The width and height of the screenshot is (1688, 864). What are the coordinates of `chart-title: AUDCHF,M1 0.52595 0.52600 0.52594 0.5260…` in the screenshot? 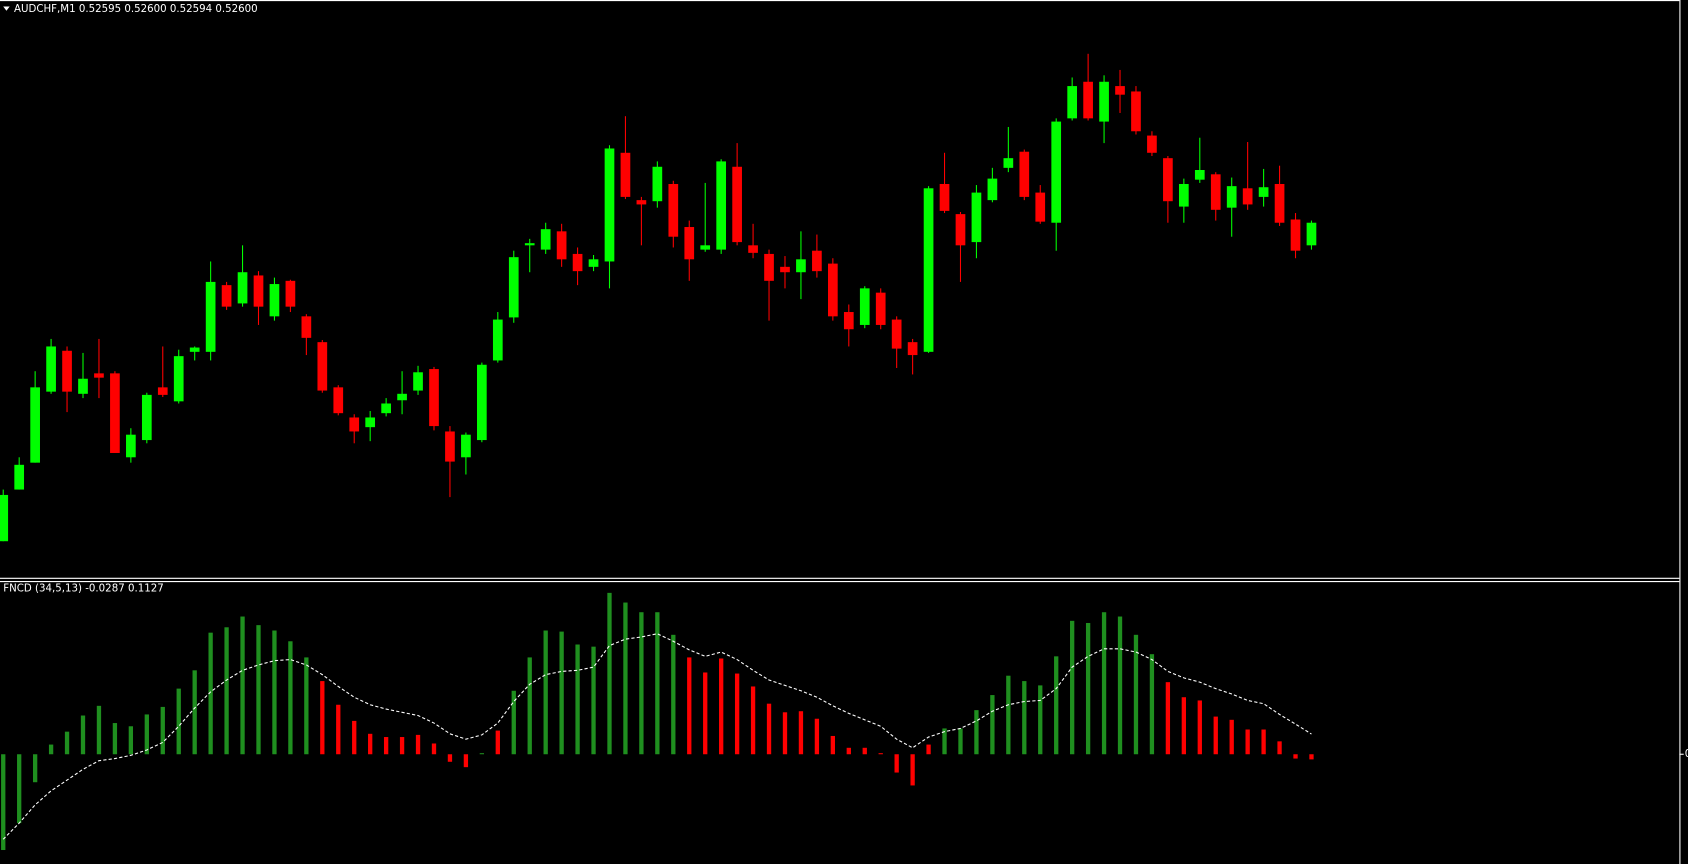 It's located at (136, 9).